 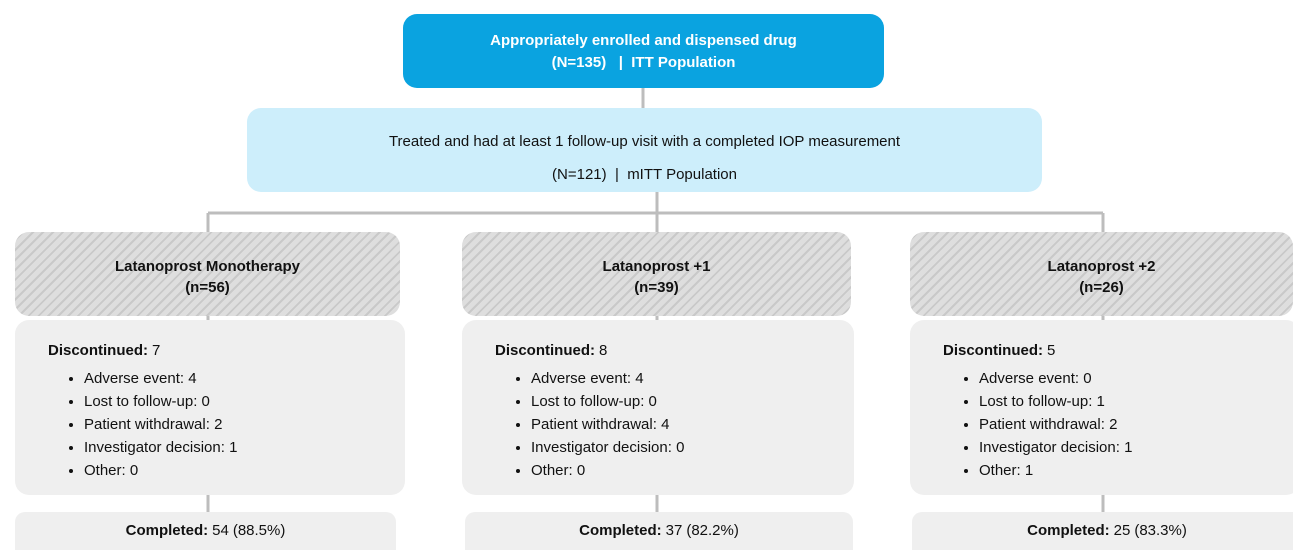 I want to click on completed-box: Completed: 37 (82.2%), so click(x=659, y=531).